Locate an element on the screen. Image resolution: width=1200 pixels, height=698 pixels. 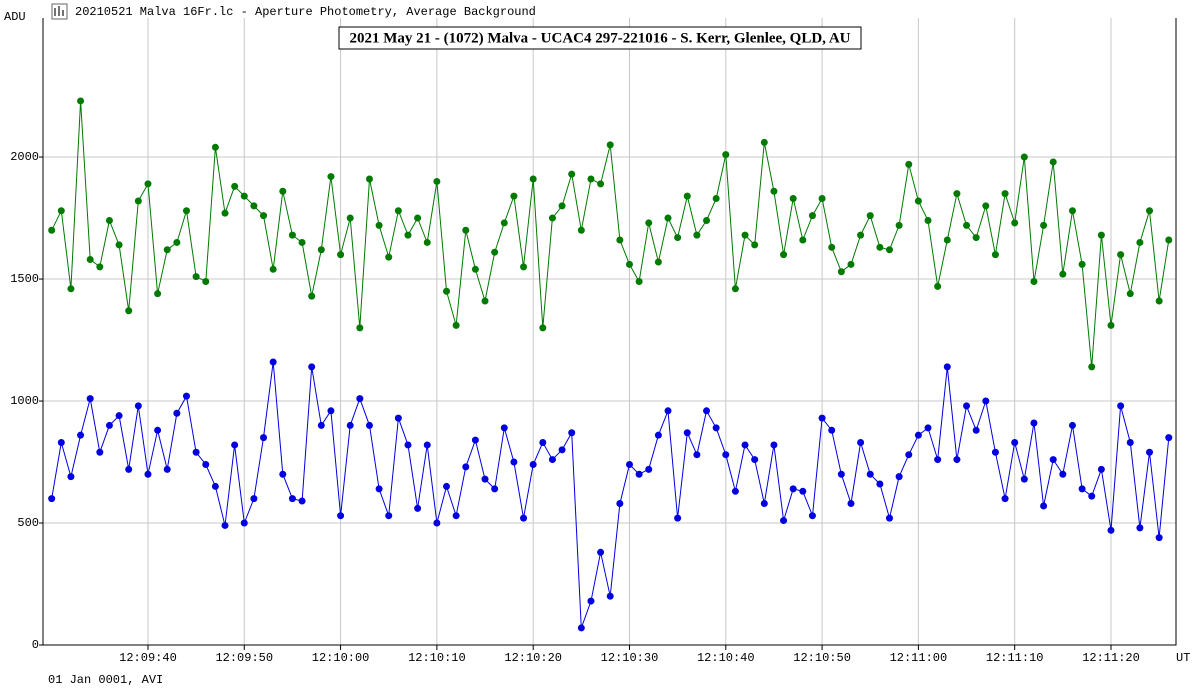
x-tick-label: 12:09:50 is located at coordinates (244, 658).